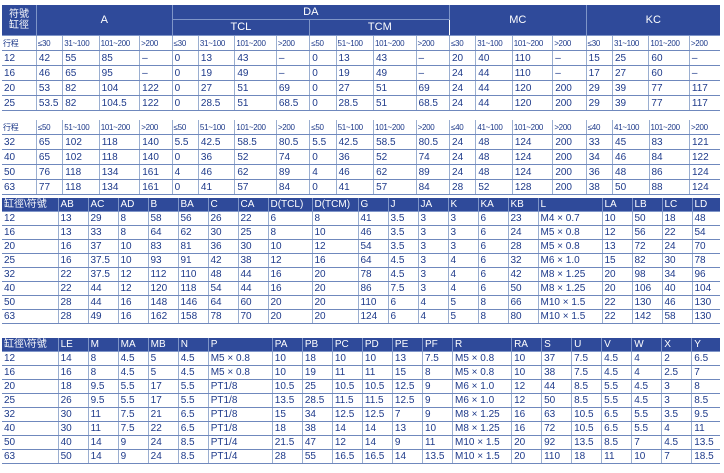 Image resolution: width=724 pixels, height=473 pixels. Describe the element at coordinates (463, 187) in the screenshot. I see `value-cell: 28` at that location.